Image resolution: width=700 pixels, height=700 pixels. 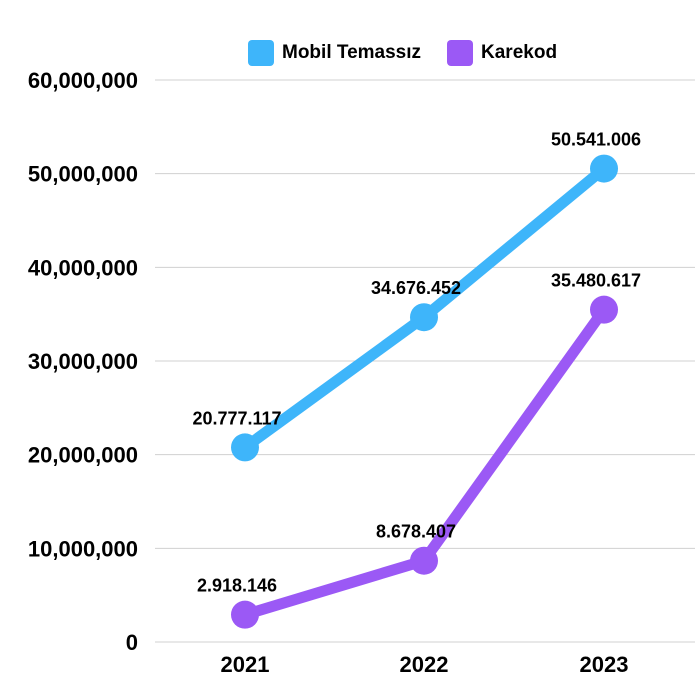 I want to click on data-label: 50.541.006, so click(x=596, y=140).